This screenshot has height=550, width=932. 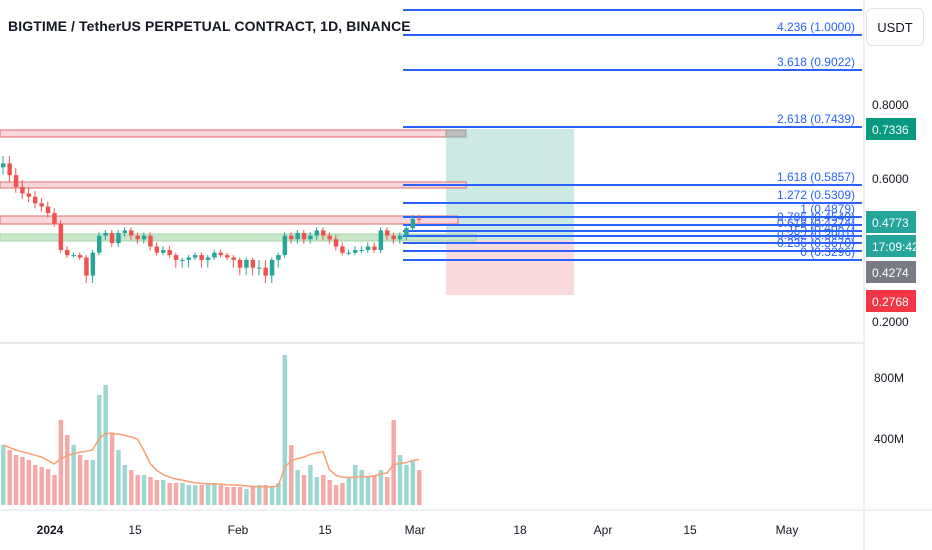 What do you see at coordinates (816, 243) in the screenshot?
I see `fib-level-label: 0.236 (0.3670)` at bounding box center [816, 243].